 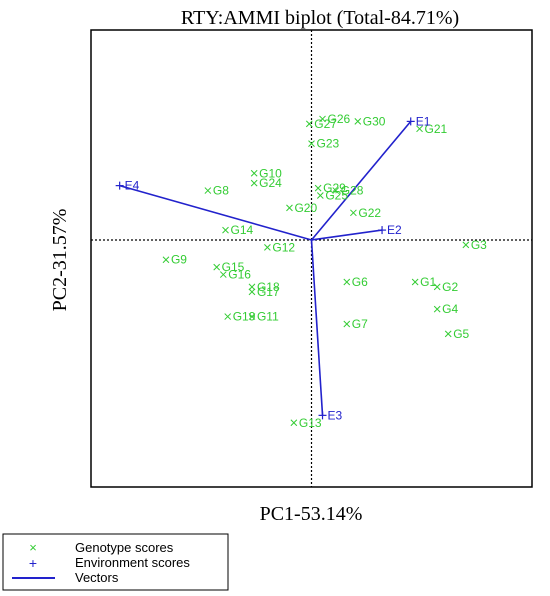 I want to click on legend-environment-marker: +, so click(x=33, y=563).